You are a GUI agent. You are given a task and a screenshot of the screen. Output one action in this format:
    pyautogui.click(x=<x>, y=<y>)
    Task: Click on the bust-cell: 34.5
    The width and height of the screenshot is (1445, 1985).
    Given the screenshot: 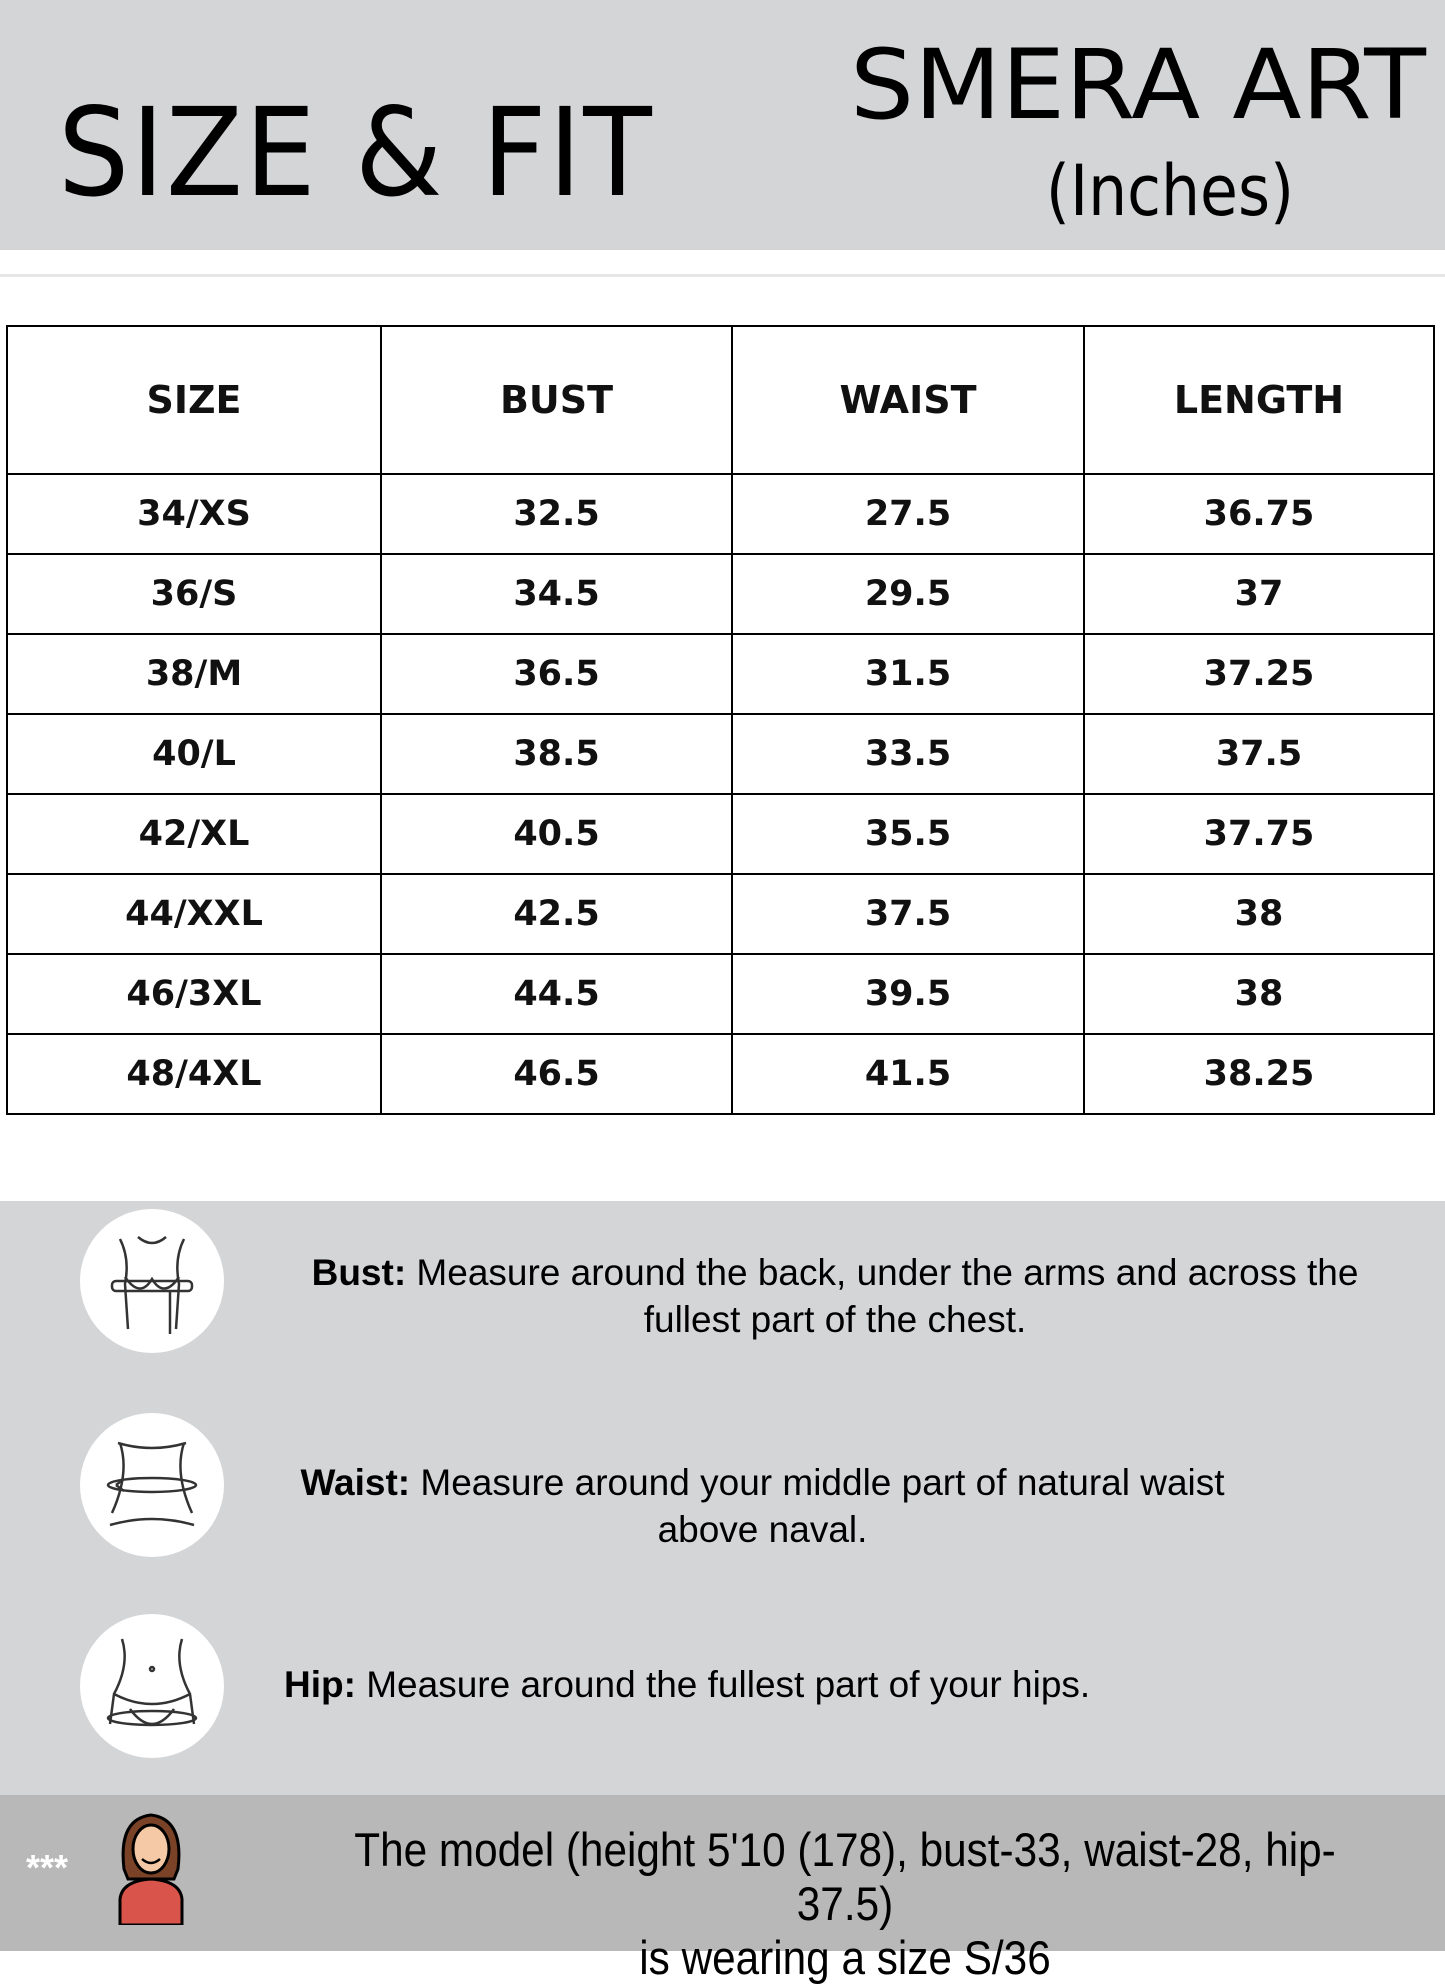 What is the action you would take?
    pyautogui.click(x=556, y=594)
    